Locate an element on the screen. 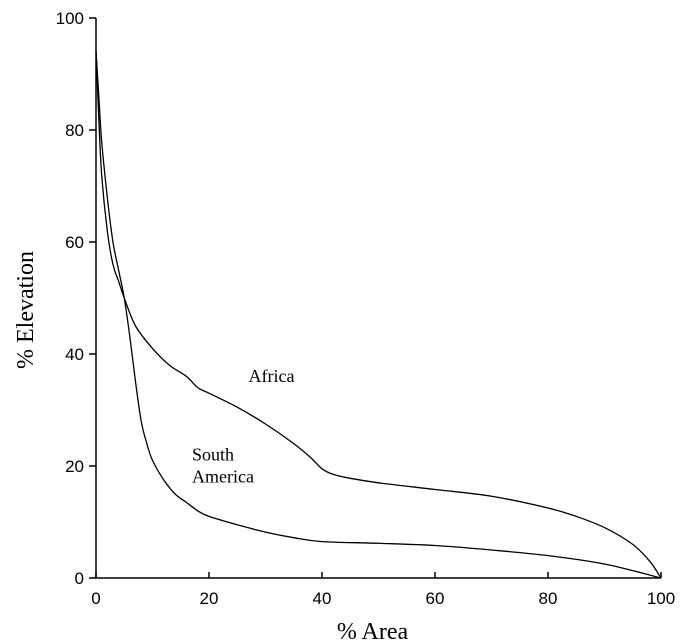 The width and height of the screenshot is (684, 644). y-tick-label-40: 40 is located at coordinates (74, 354).